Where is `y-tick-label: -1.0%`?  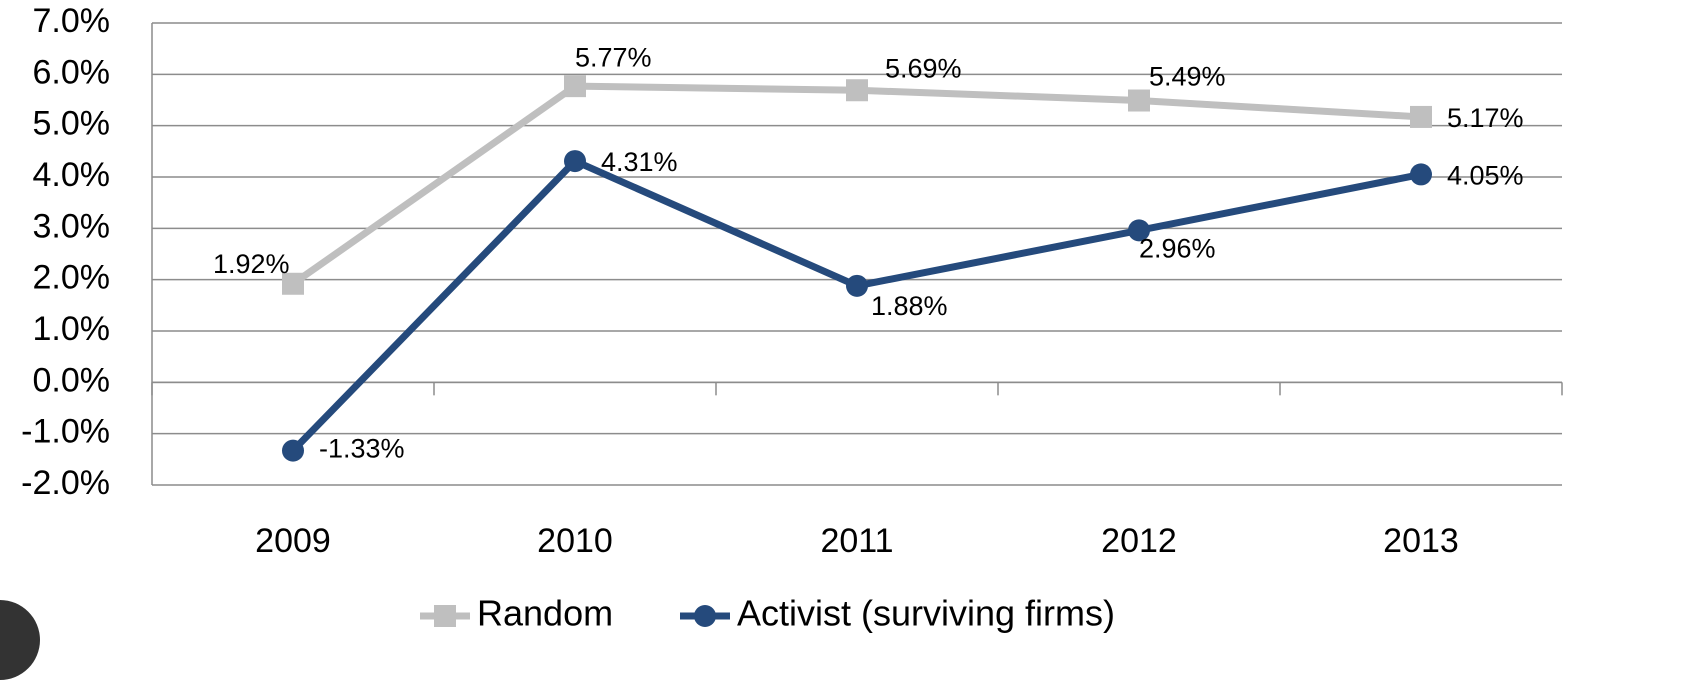
y-tick-label: -1.0% is located at coordinates (65, 432).